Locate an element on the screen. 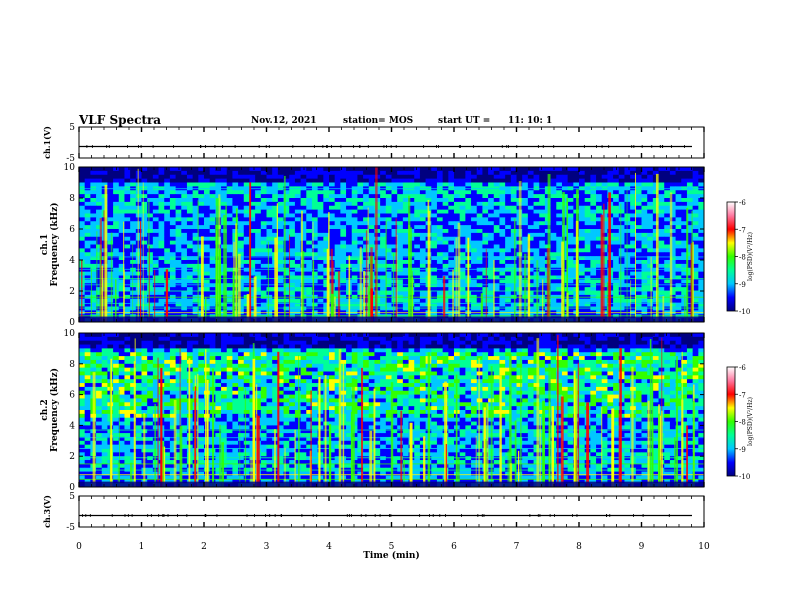  x-tick-label: 6 is located at coordinates (454, 547).